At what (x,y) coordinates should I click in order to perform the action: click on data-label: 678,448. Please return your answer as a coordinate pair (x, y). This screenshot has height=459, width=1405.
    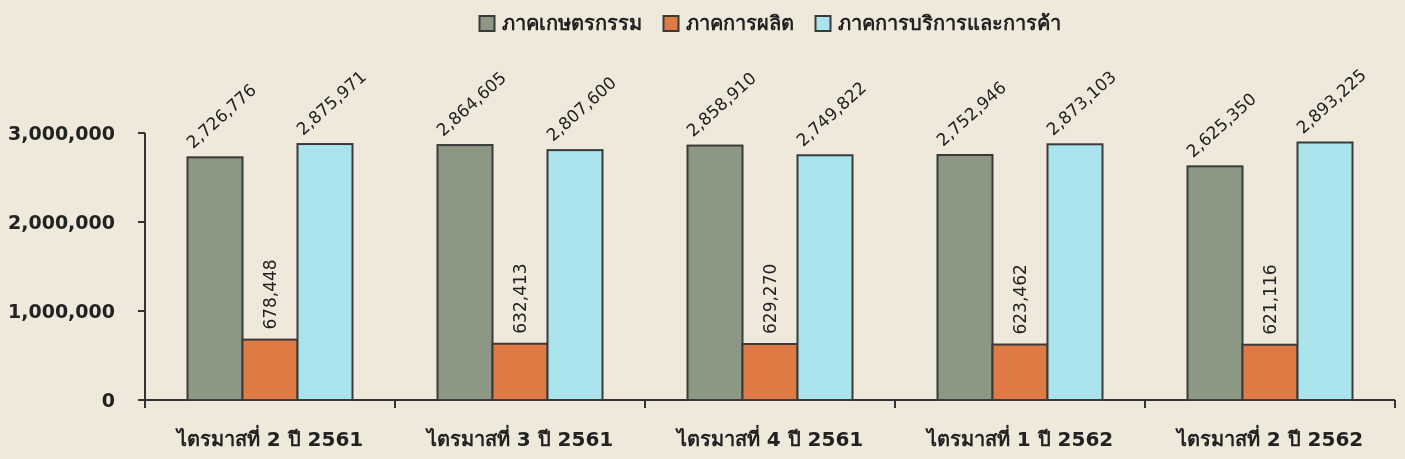
    Looking at the image, I should click on (270, 294).